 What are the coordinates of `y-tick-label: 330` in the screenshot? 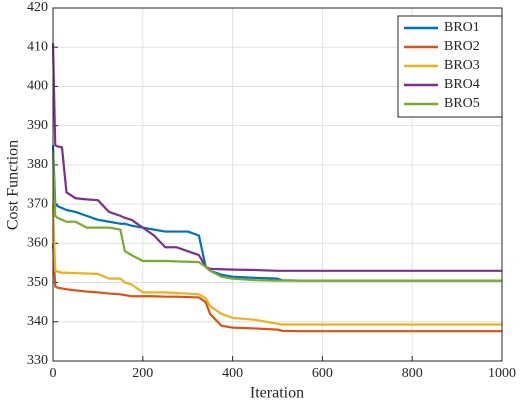 It's located at (37, 360).